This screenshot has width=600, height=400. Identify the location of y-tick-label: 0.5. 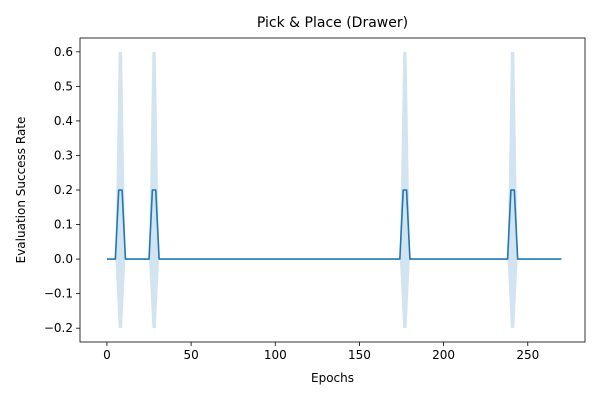
(63, 86).